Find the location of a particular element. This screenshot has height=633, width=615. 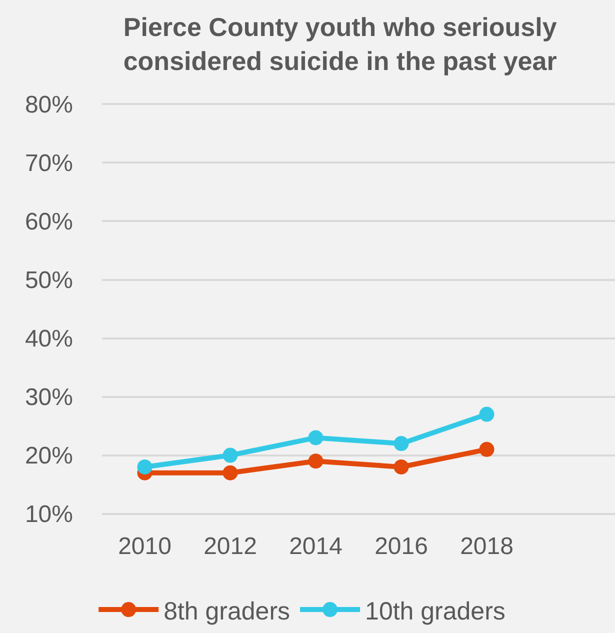

y-tick-label: 70% is located at coordinates (48, 164).